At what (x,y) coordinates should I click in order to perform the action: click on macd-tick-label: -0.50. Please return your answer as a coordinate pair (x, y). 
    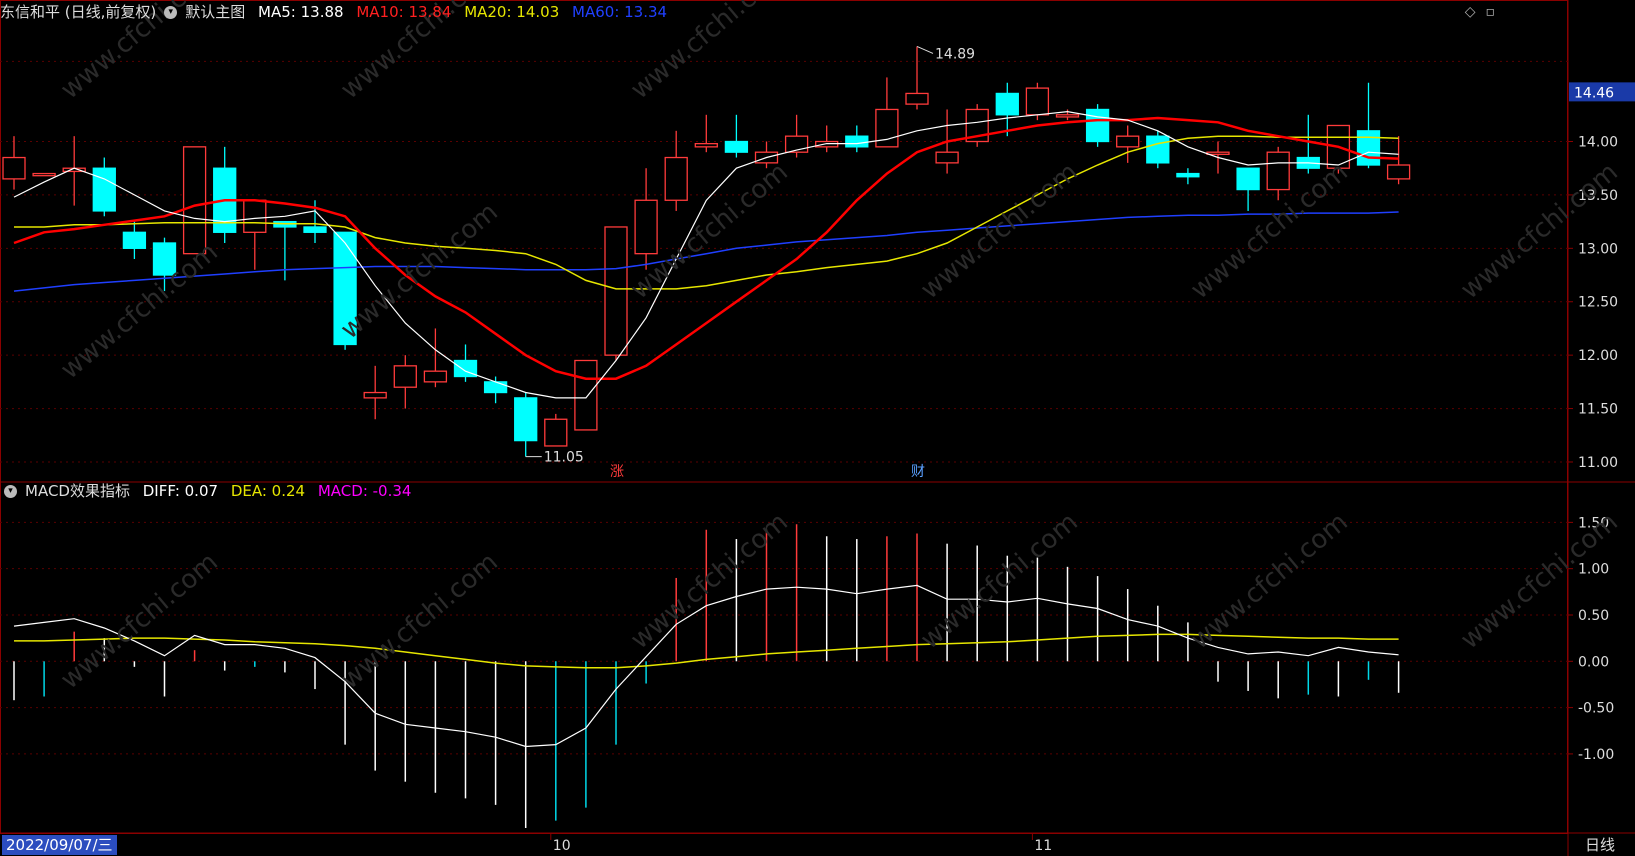
    Looking at the image, I should click on (1596, 709).